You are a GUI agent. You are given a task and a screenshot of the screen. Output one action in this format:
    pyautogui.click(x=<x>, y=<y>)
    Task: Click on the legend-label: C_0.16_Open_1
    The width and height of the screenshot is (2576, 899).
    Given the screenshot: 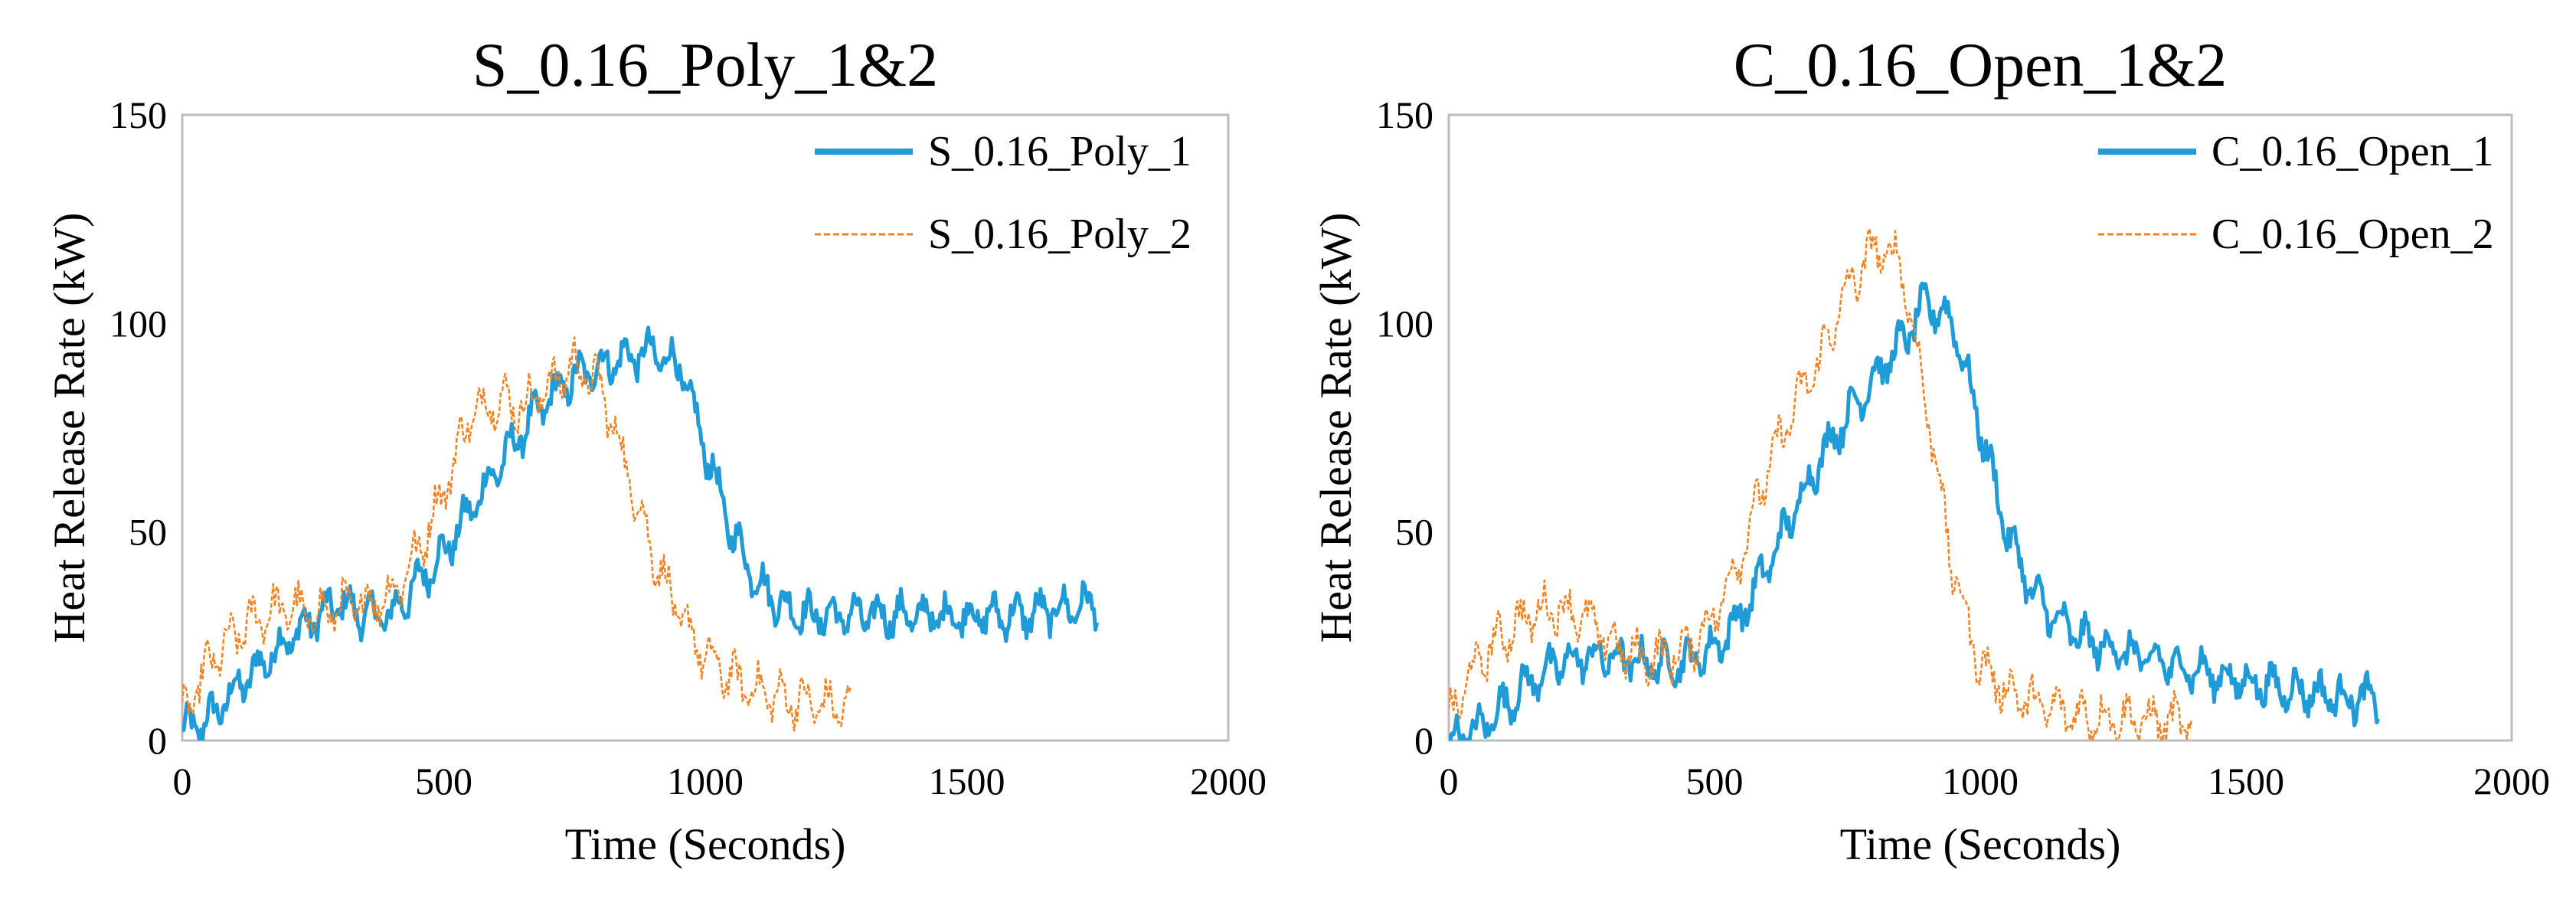 What is the action you would take?
    pyautogui.click(x=2353, y=151)
    